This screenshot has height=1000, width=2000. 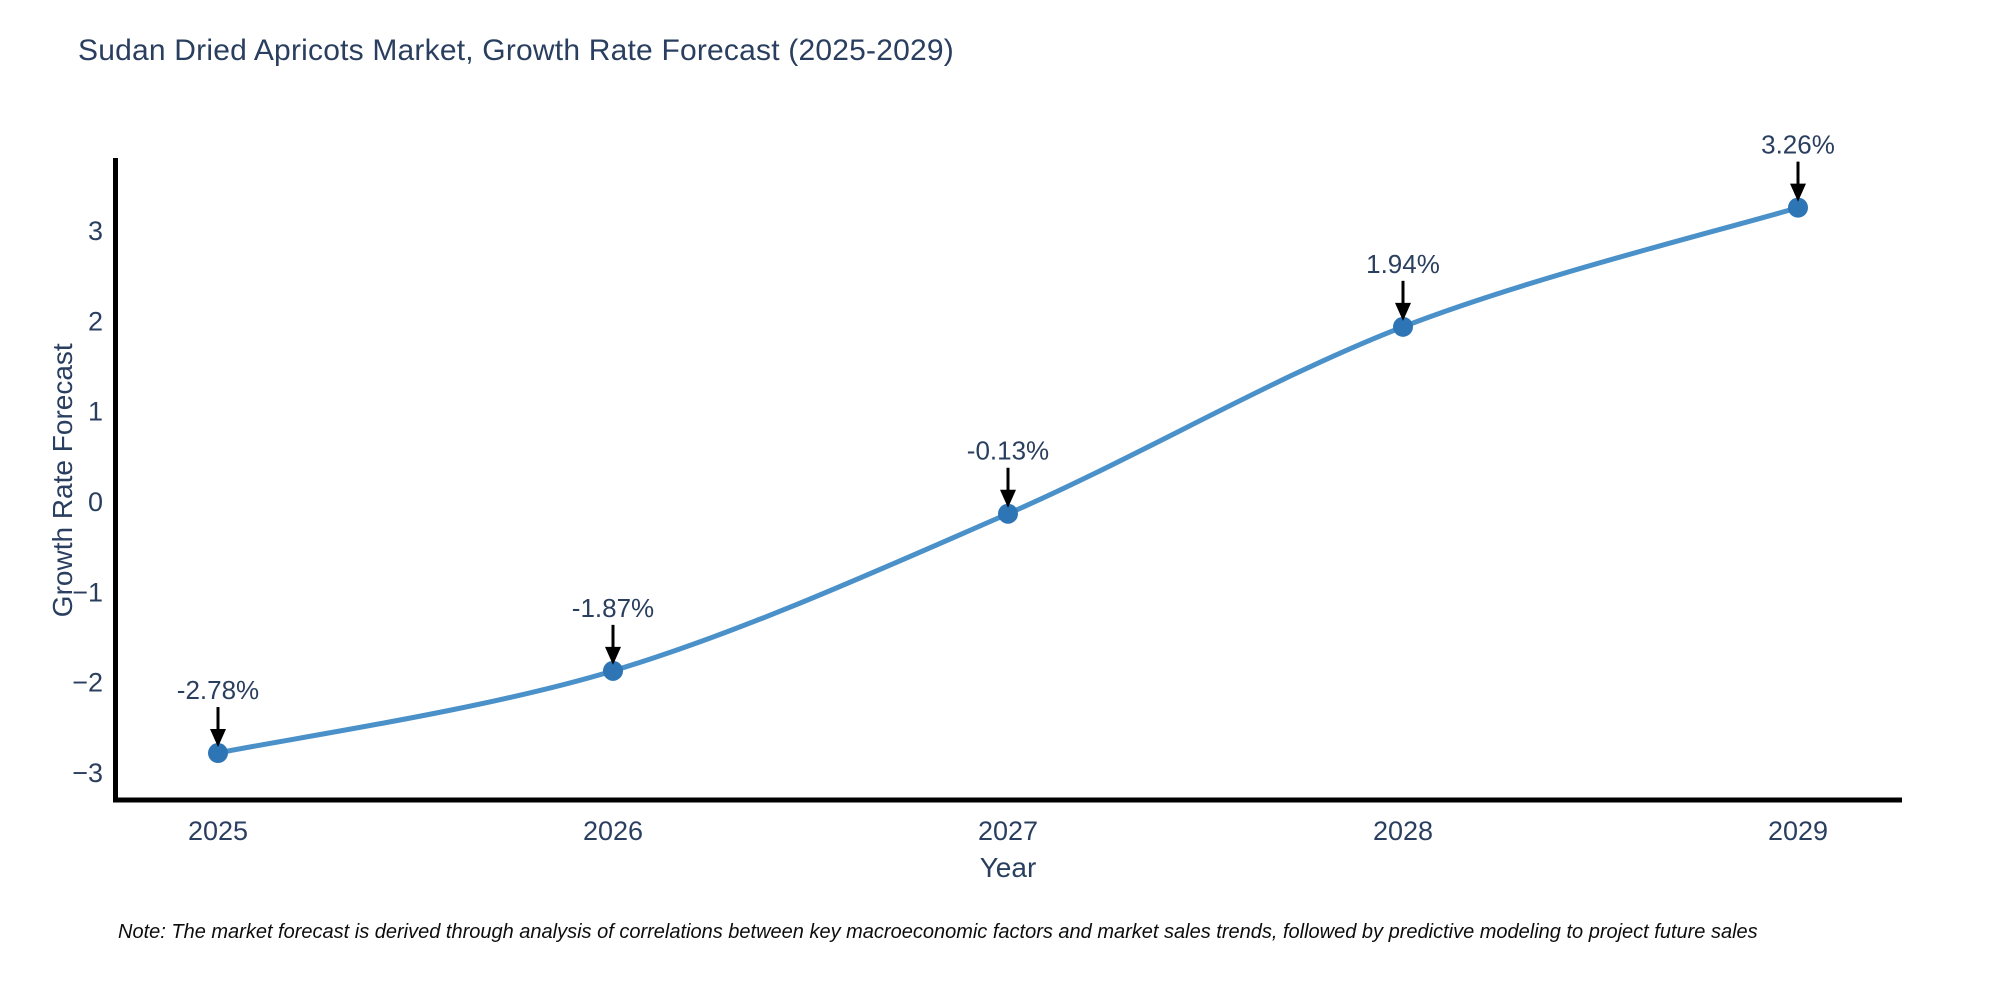 I want to click on y-tick-label: 1, so click(x=95, y=412).